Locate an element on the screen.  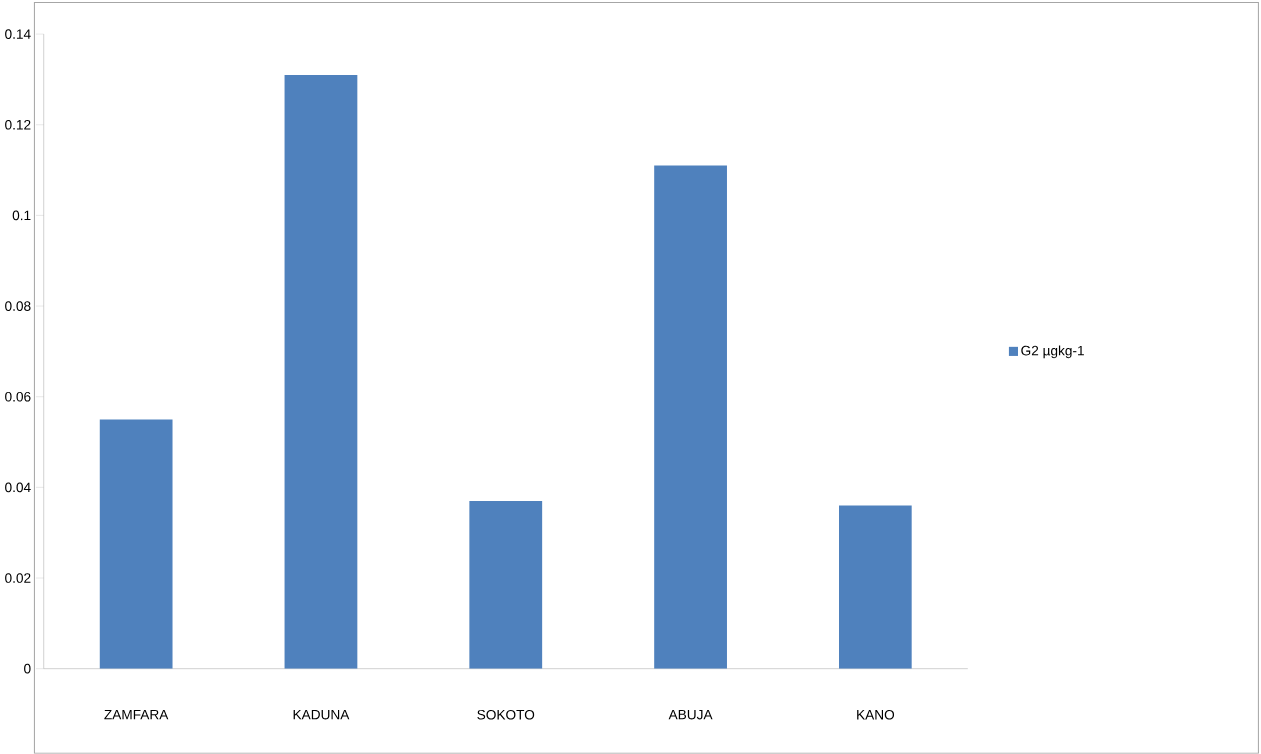
y-tick-label: 0.02 is located at coordinates (18, 578).